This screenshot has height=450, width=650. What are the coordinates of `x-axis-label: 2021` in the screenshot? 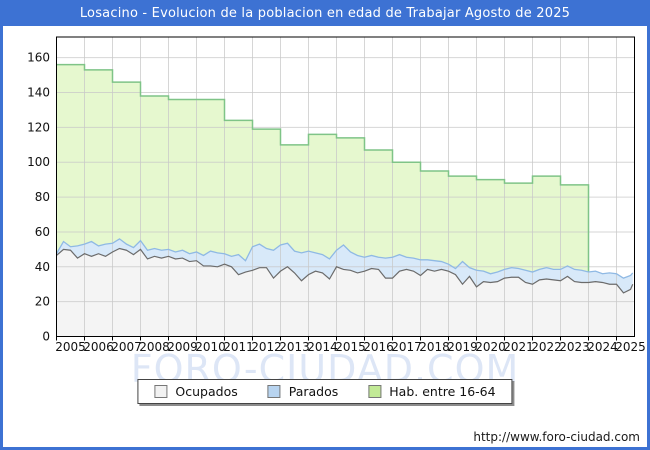 It's located at (518, 347).